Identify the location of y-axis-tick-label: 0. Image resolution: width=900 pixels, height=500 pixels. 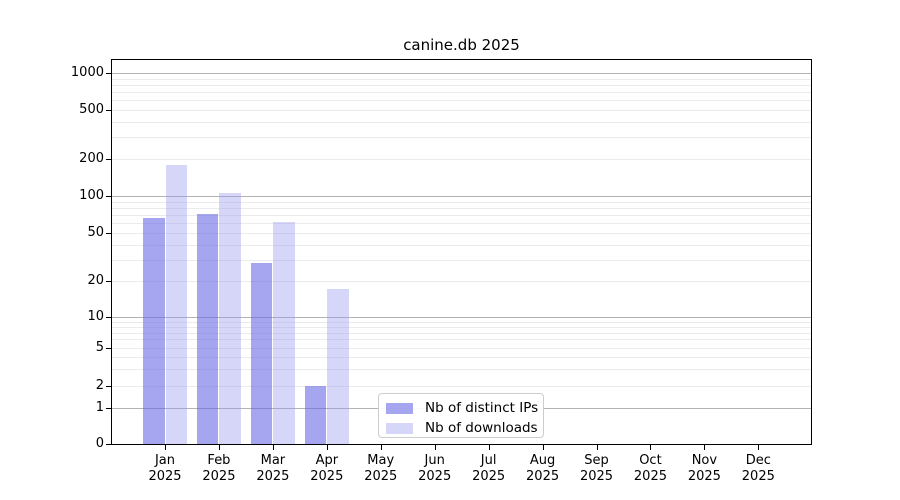
(99, 443).